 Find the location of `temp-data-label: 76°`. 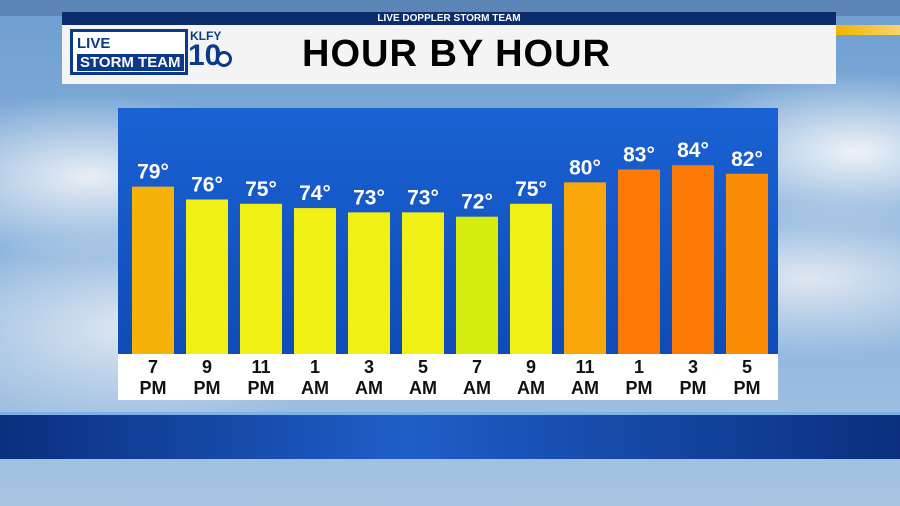

temp-data-label: 76° is located at coordinates (207, 185).